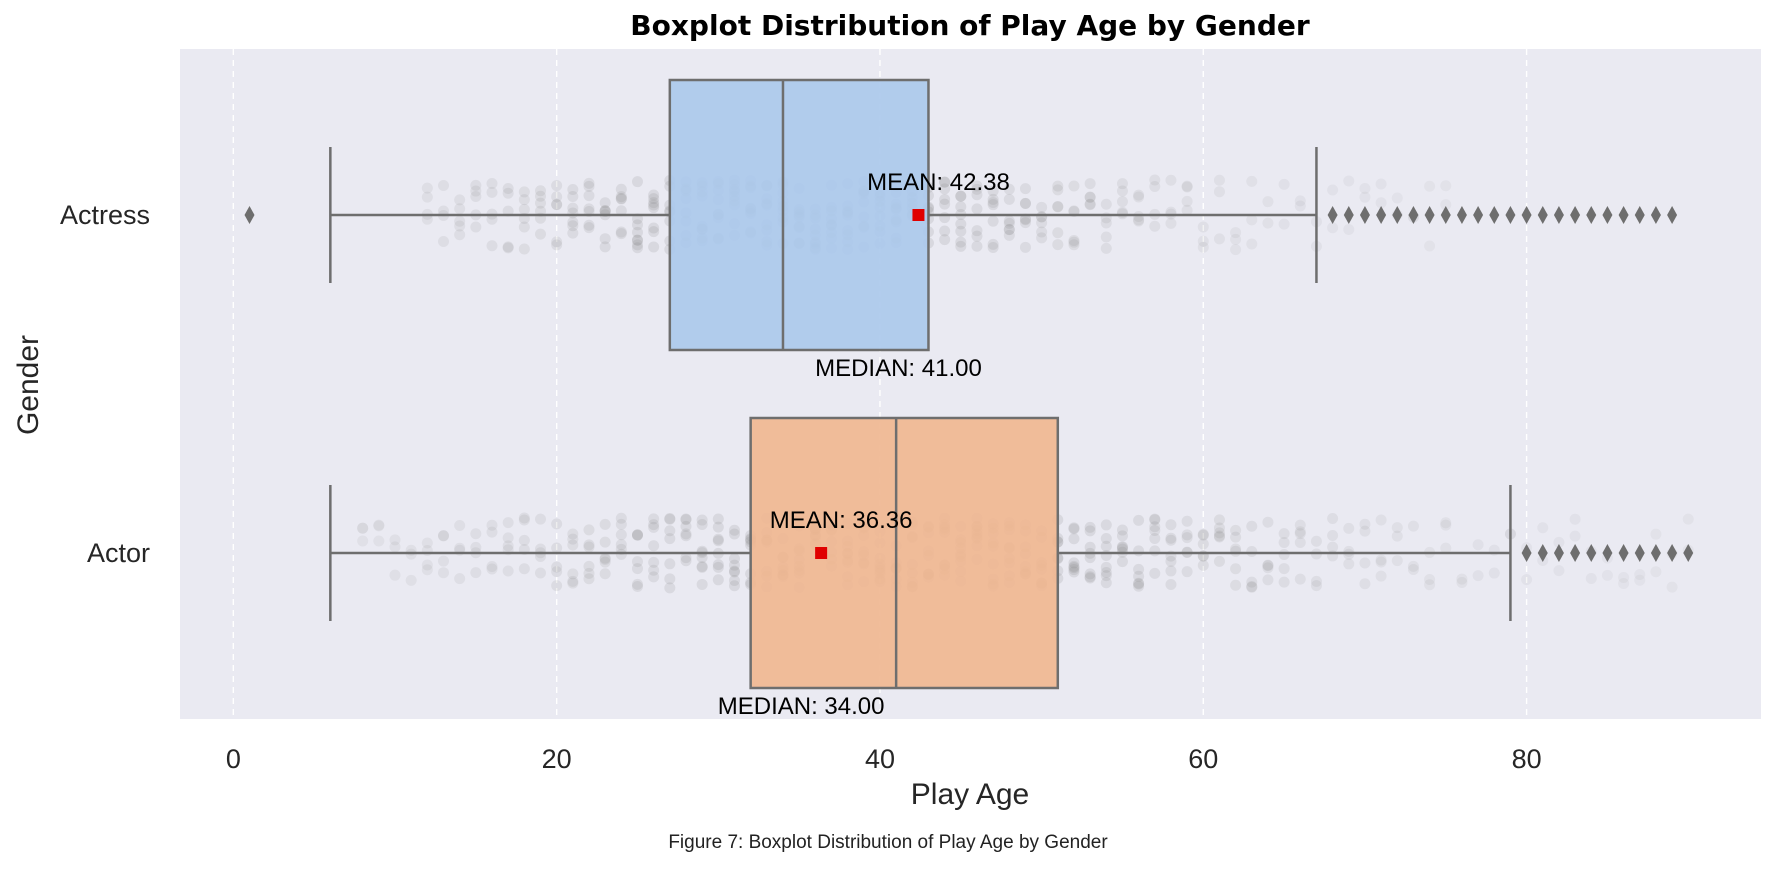 This screenshot has width=1776, height=871. Describe the element at coordinates (821, 553) in the screenshot. I see `mean-marker` at that location.